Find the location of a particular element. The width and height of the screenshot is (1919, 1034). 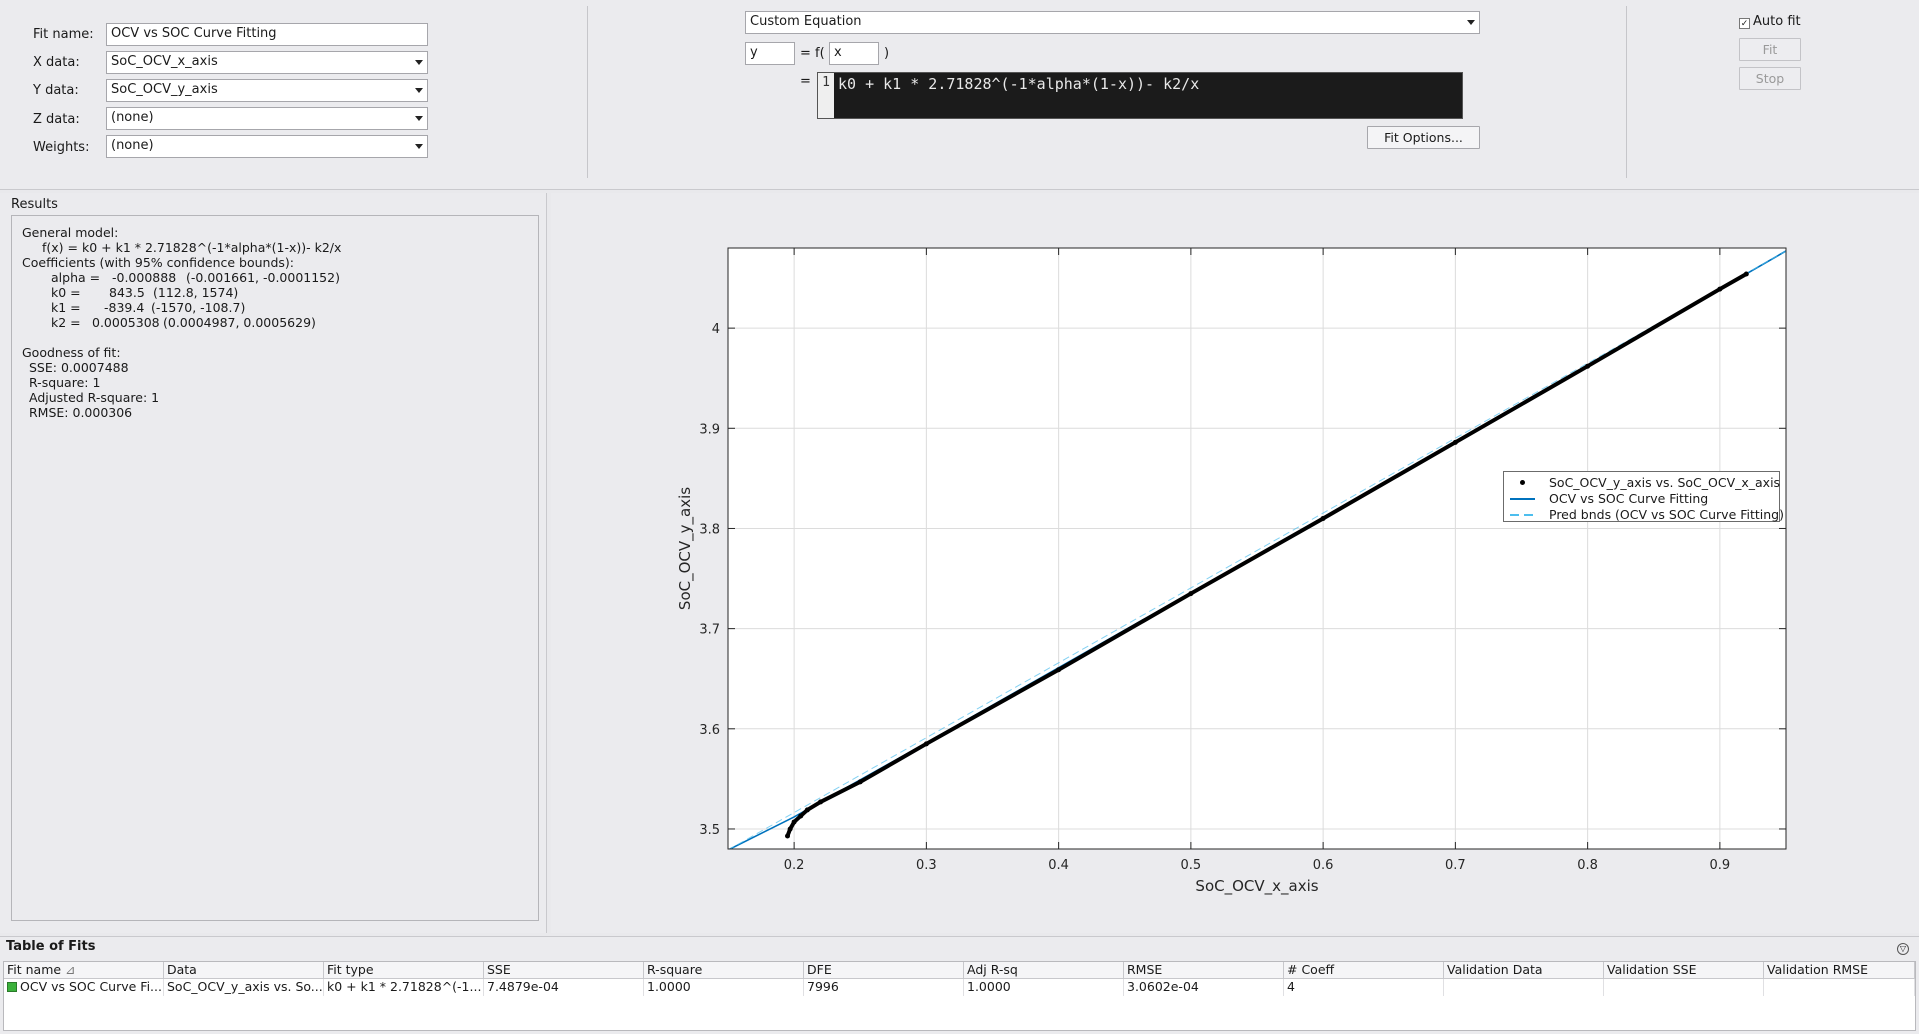

column-header: Validation Data is located at coordinates (1524, 970).